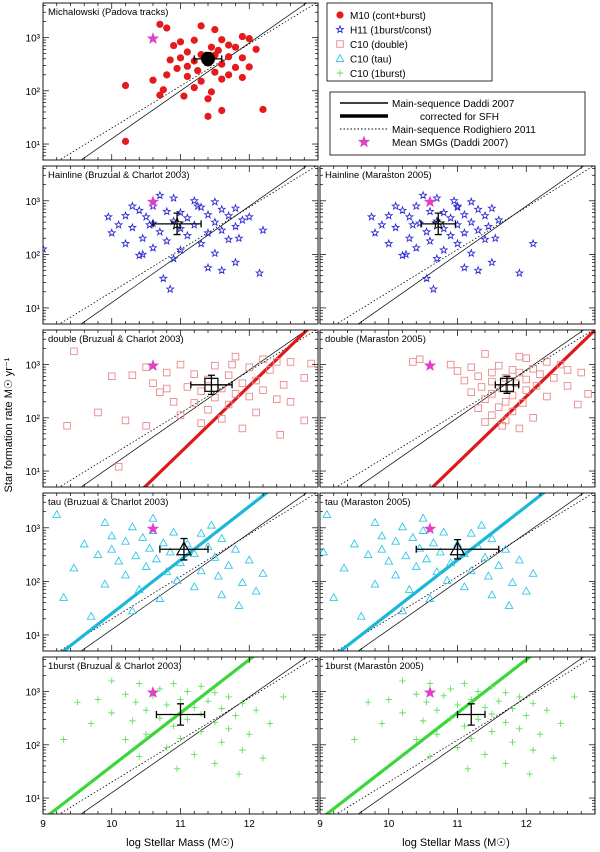  I want to click on mean-marker, so click(457, 548).